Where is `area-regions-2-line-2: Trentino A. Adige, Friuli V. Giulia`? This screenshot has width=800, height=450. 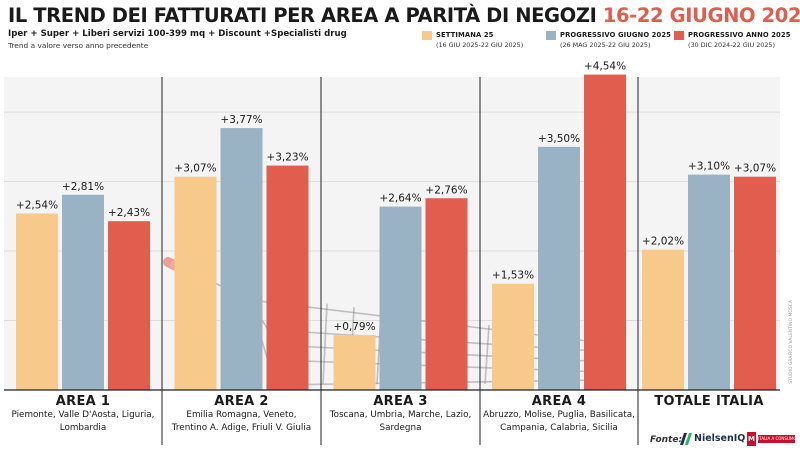 area-regions-2-line-2: Trentino A. Adige, Friuli V. Giulia is located at coordinates (241, 428).